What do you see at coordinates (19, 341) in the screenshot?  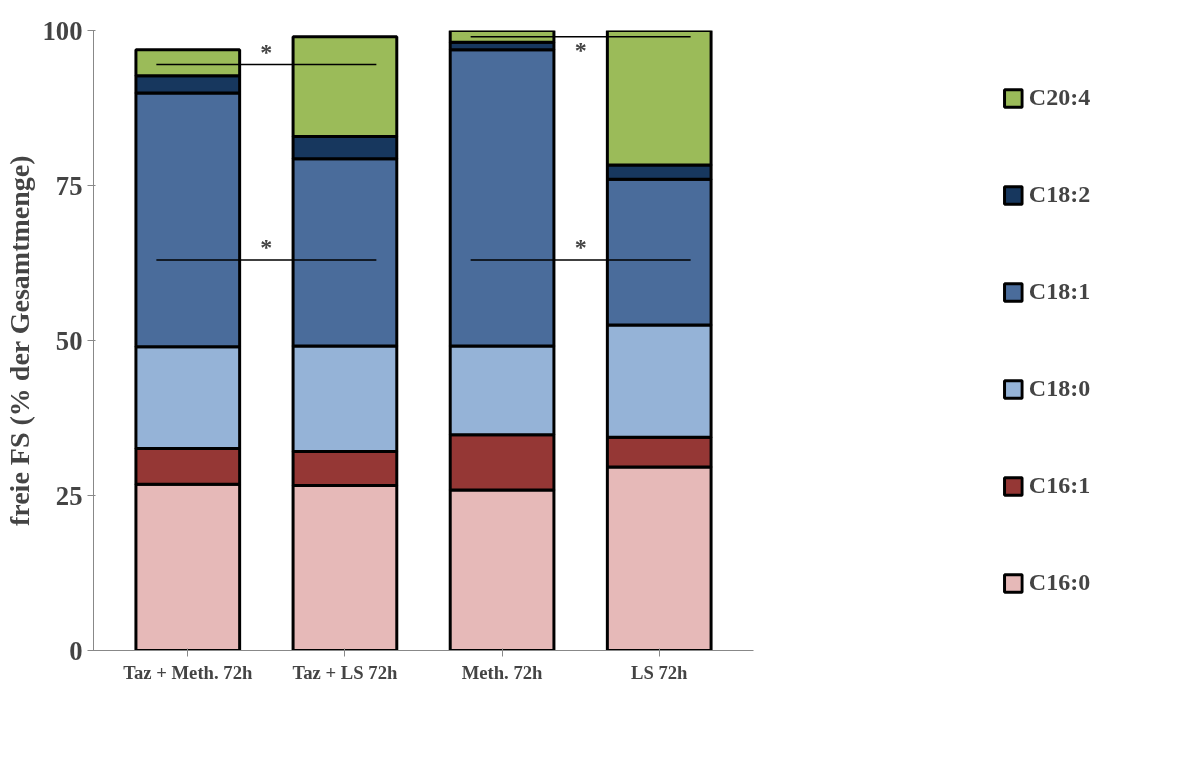 I see `y-axis-title: freie FS (% der Gesamtmenge)` at bounding box center [19, 341].